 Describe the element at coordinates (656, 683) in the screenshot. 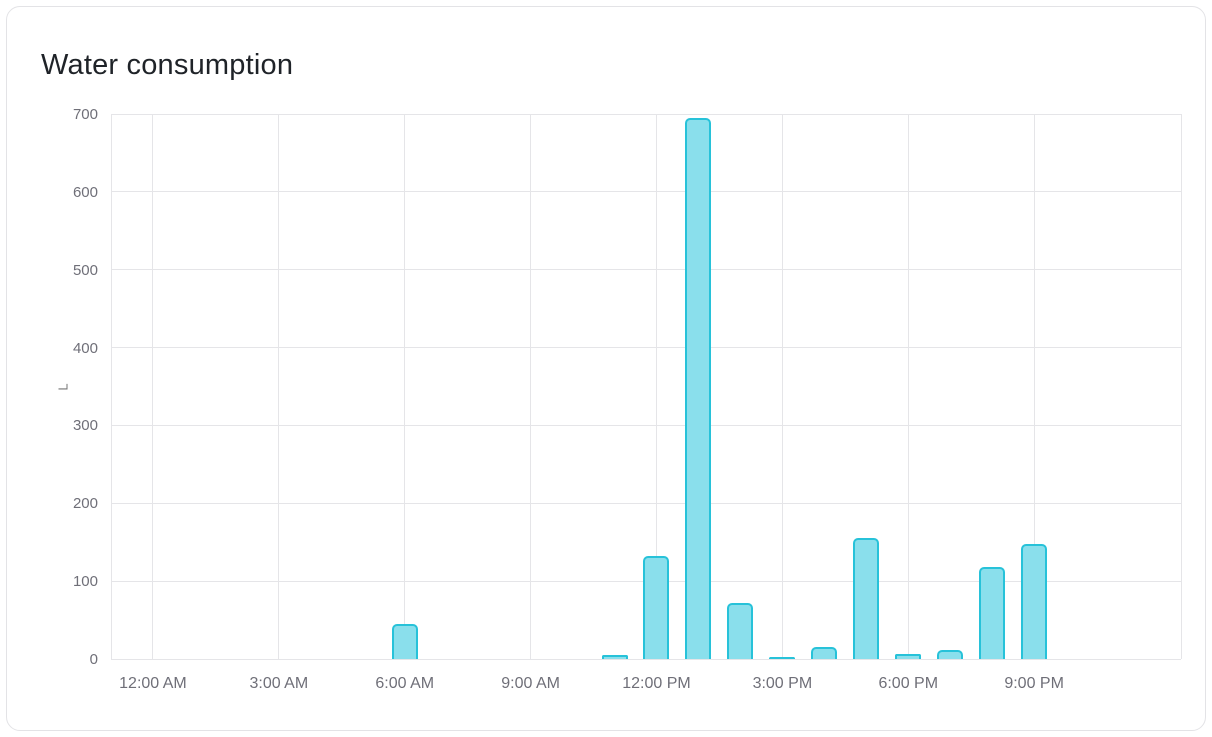

I see `x-tick-label: 12:00 PM` at that location.